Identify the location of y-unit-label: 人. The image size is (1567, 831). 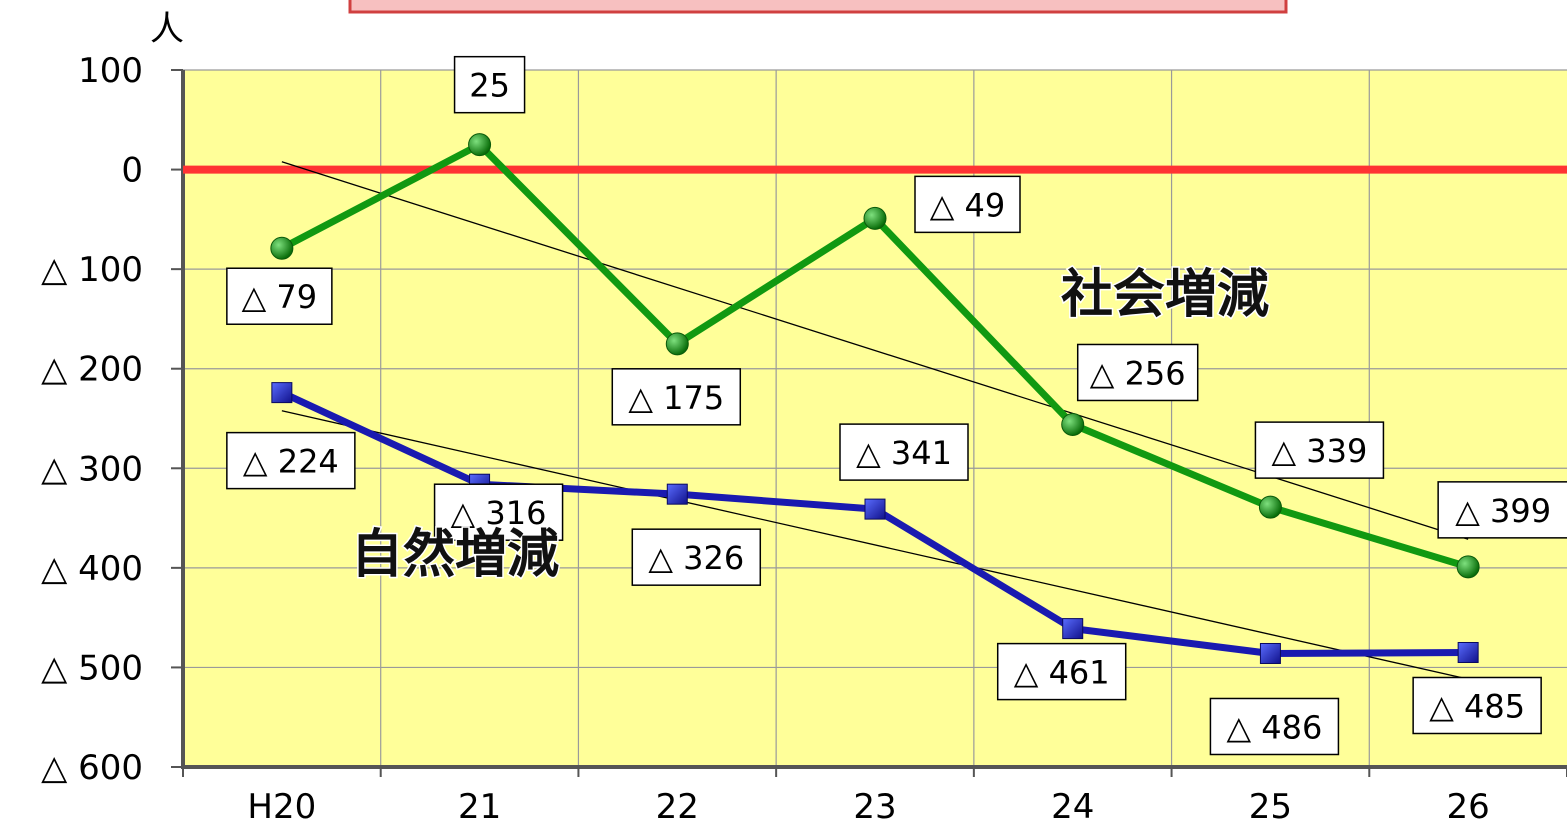
(167, 29).